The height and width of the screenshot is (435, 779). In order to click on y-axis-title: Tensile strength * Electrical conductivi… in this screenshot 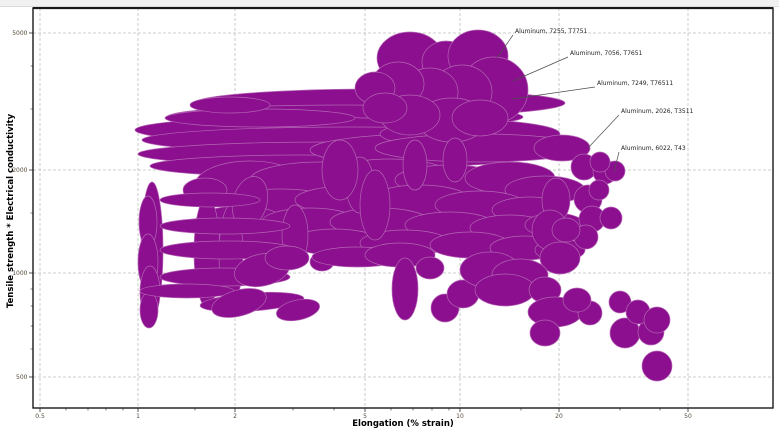, I will do `click(11, 211)`.